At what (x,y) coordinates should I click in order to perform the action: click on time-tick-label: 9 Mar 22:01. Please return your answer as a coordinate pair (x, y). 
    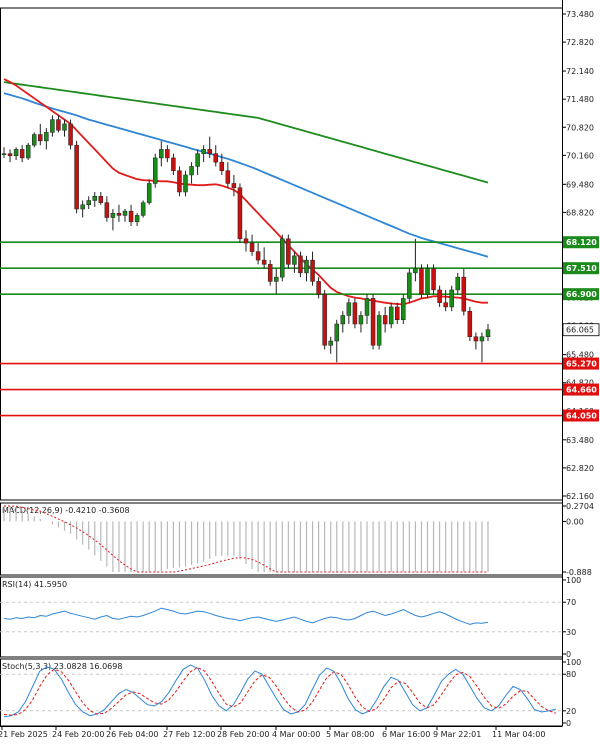
    Looking at the image, I should click on (457, 734).